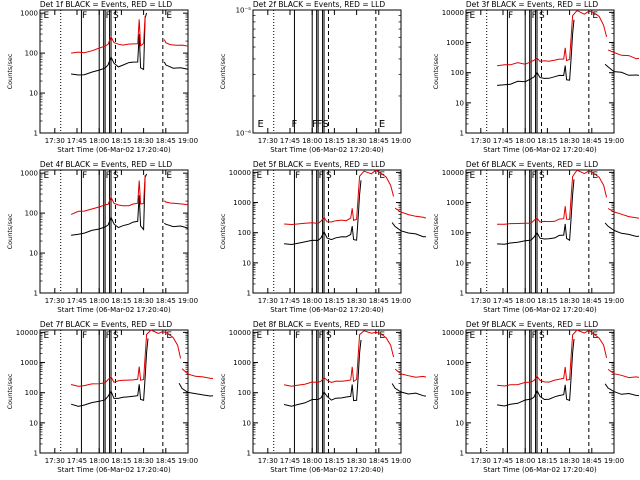 The width and height of the screenshot is (640, 480). Describe the element at coordinates (319, 324) in the screenshot. I see `chart-title: Det 8f BLACK = Events, RED = LLD` at that location.